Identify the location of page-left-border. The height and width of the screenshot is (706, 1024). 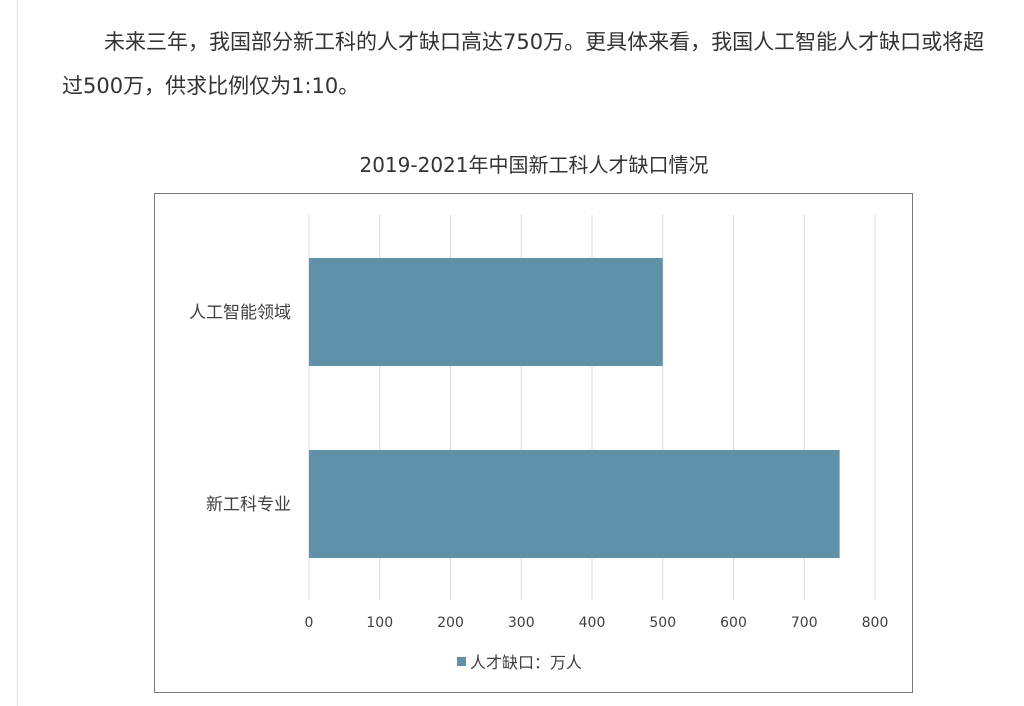
(17, 353).